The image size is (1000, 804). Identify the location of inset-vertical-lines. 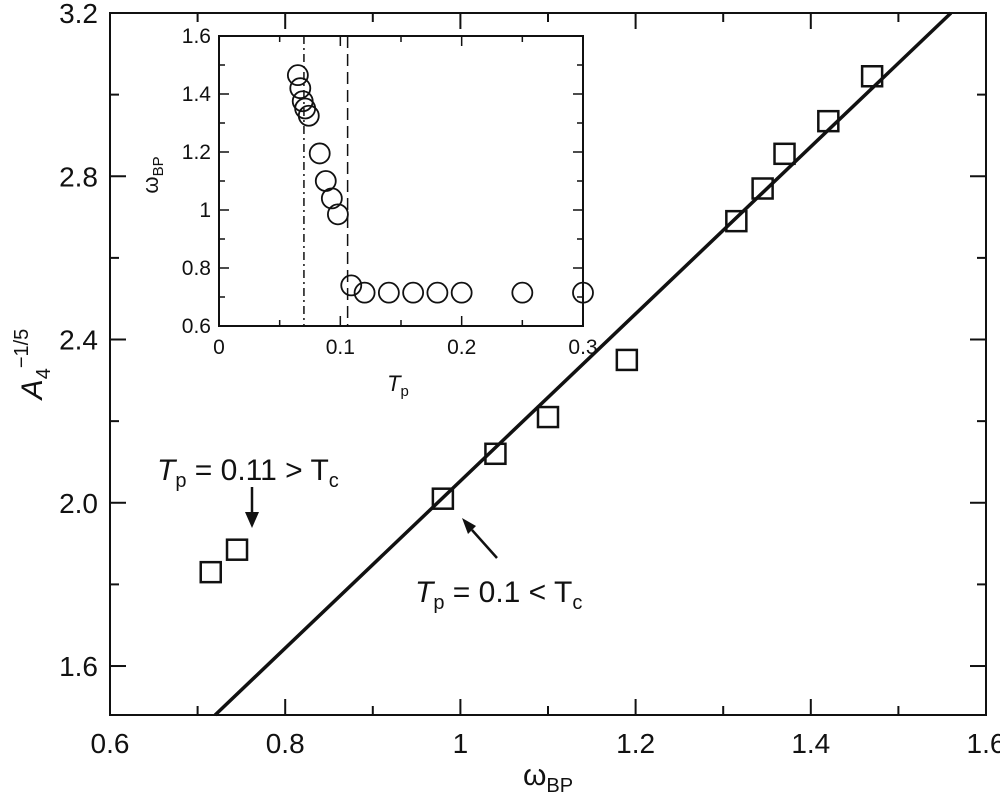
(326, 181).